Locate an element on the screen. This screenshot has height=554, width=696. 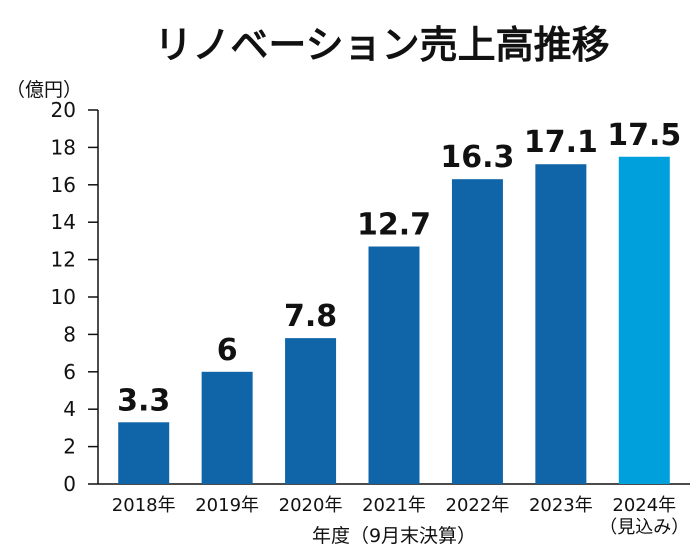
data-label: 16.3 is located at coordinates (477, 157).